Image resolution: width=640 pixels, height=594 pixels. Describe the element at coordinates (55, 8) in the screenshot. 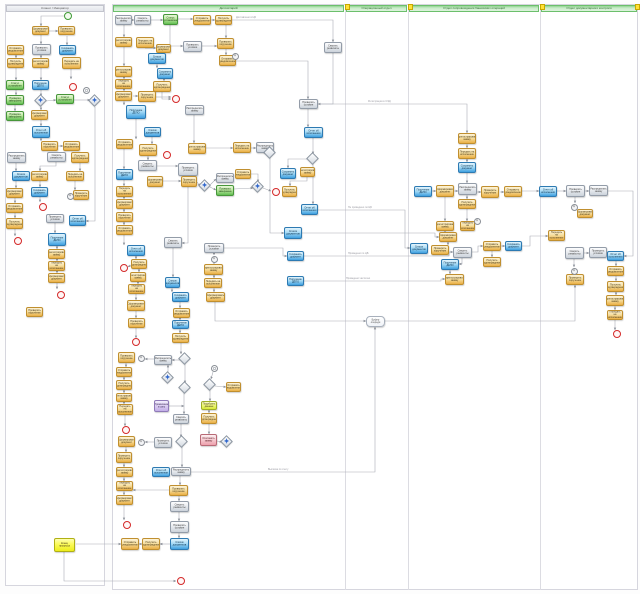

I see `pool-header: Клиент / Инициатор` at that location.